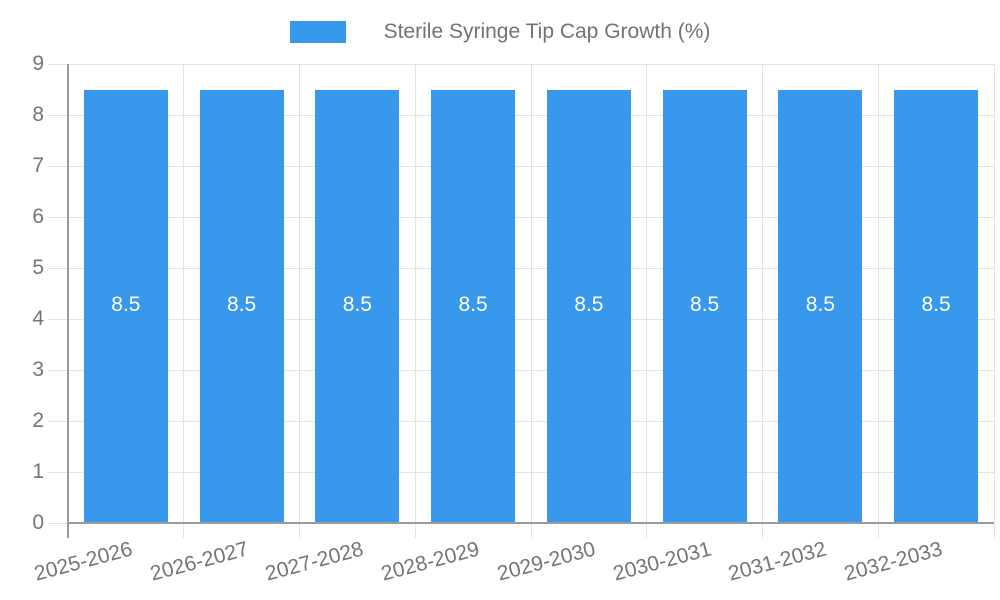  What do you see at coordinates (83, 561) in the screenshot?
I see `x-tick-label: 2025-2026` at bounding box center [83, 561].